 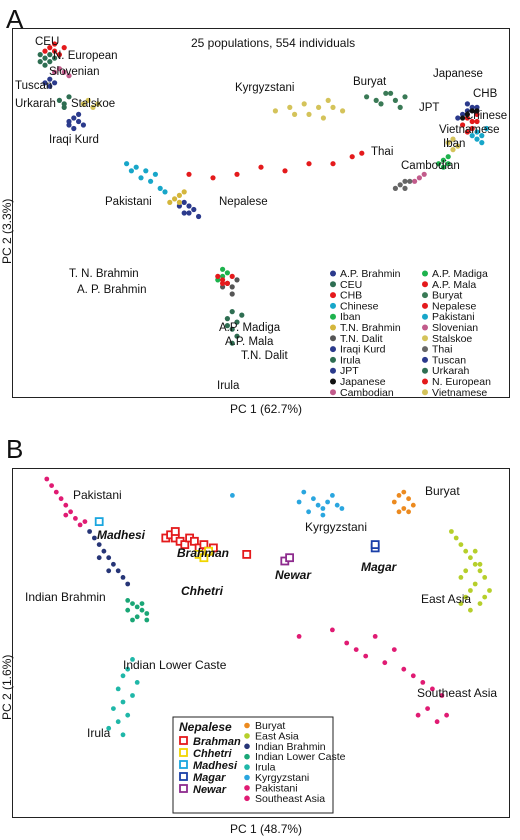 I want to click on legend-b-label-indian-brahmin: Indian Brahmin, so click(x=290, y=747).